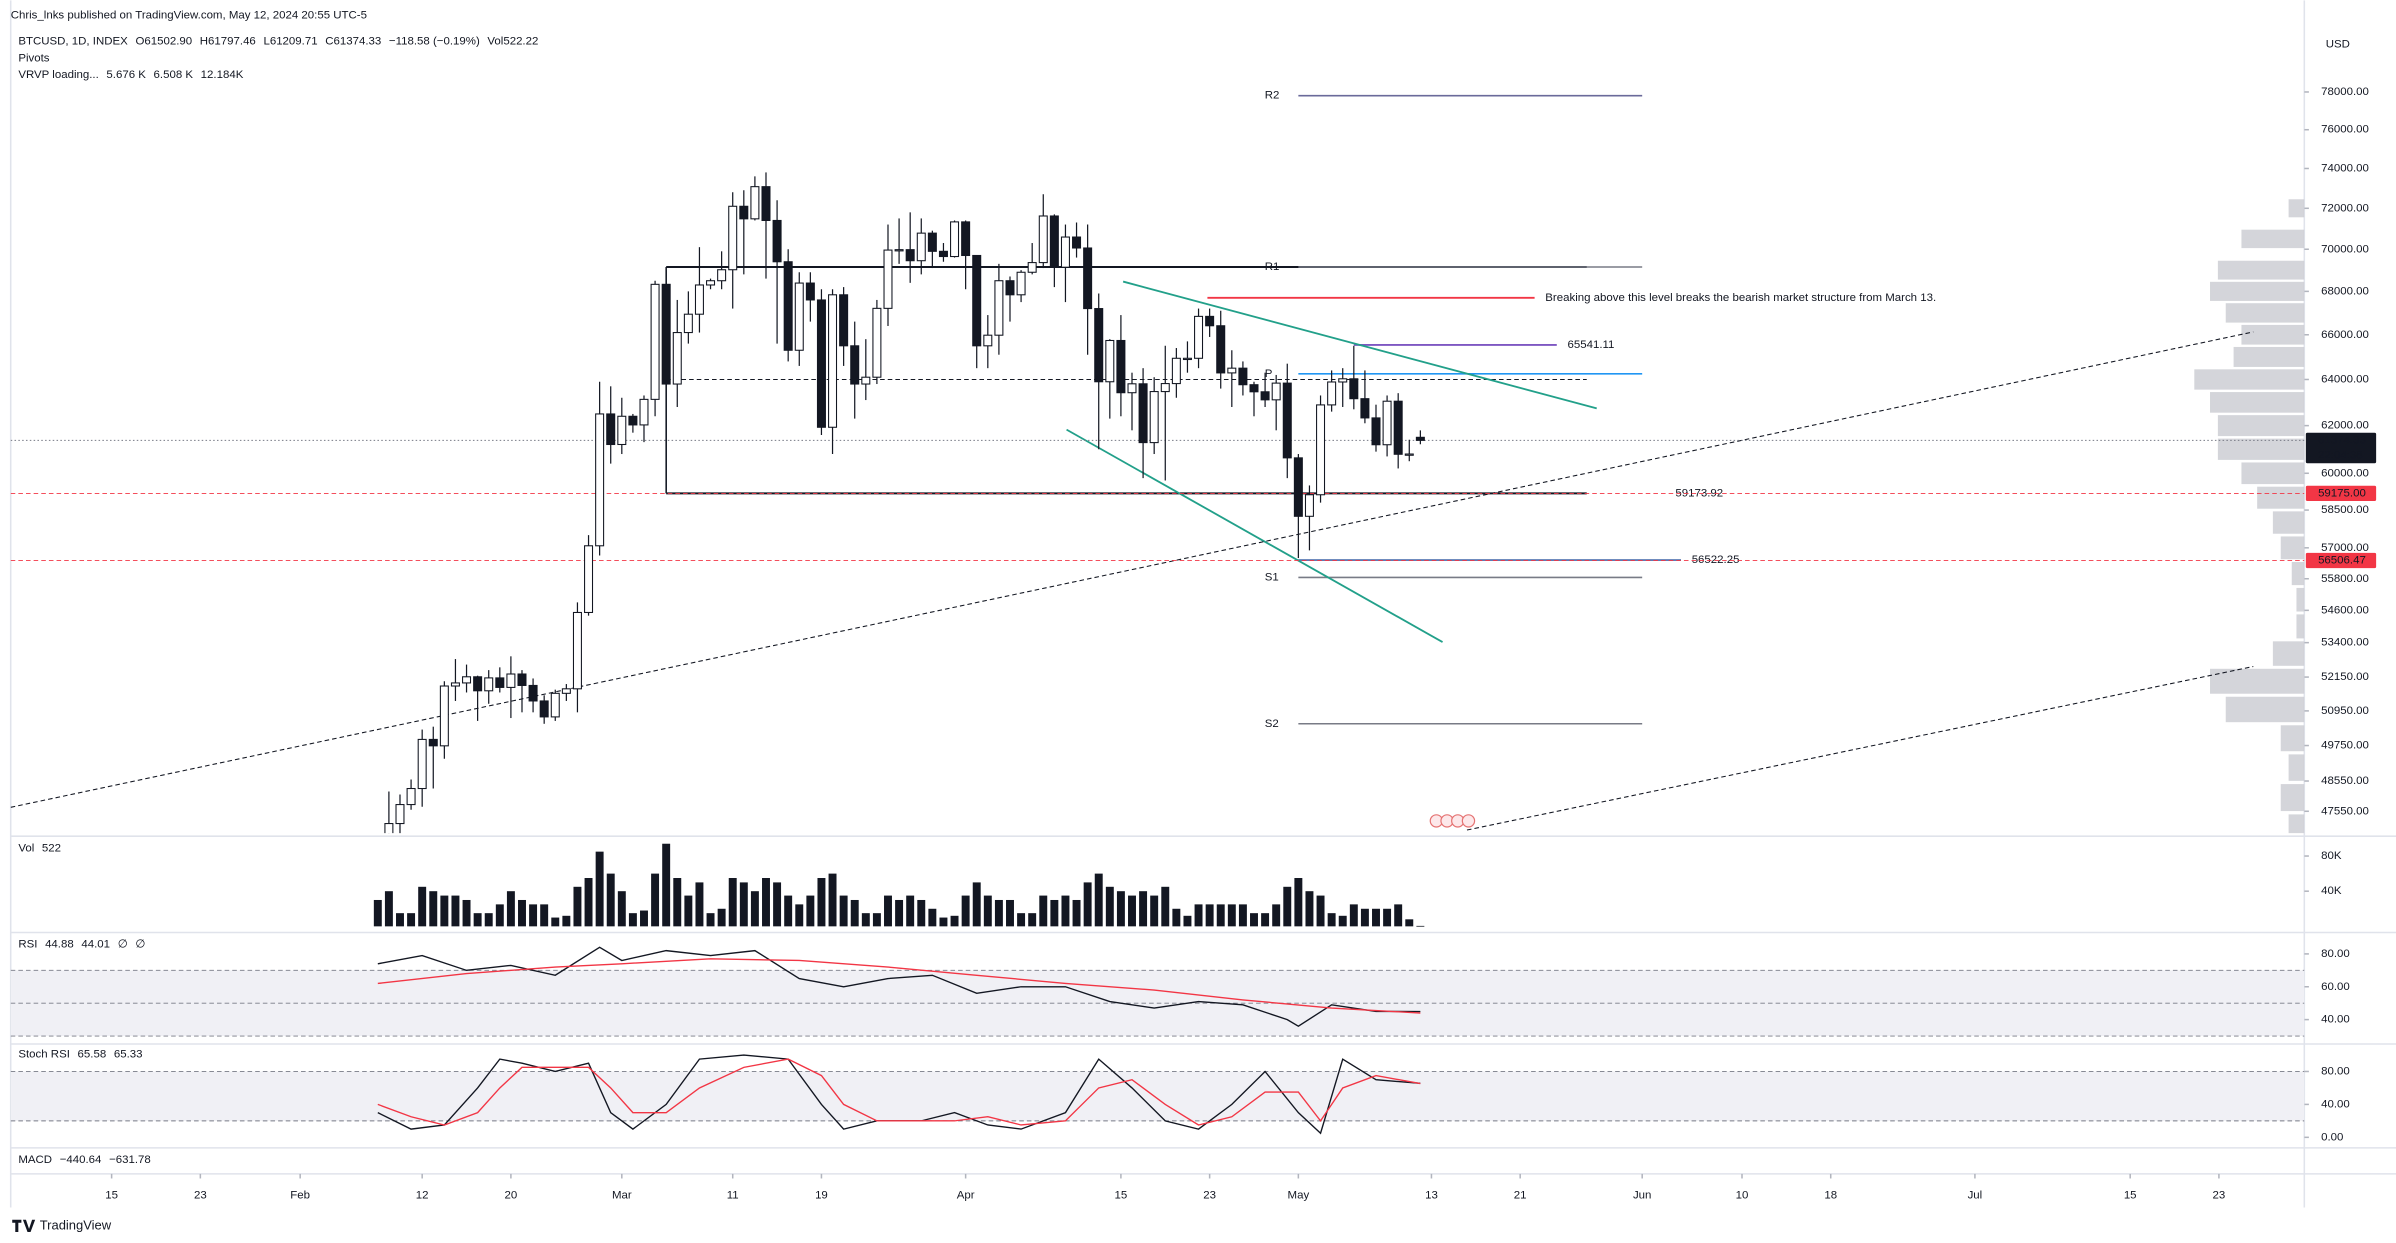 The height and width of the screenshot is (1243, 2396). Describe the element at coordinates (163, 42) in the screenshot. I see `legend-item: O61502.90` at that location.